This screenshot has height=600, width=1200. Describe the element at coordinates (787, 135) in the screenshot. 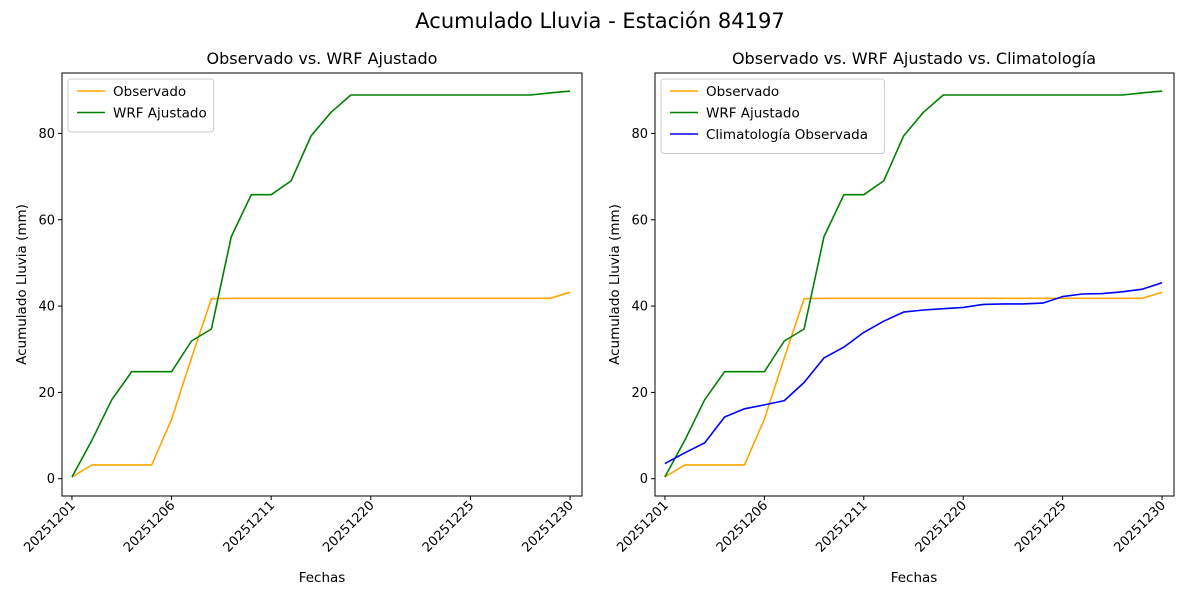

I see `legend-label: Climatología Observada` at that location.